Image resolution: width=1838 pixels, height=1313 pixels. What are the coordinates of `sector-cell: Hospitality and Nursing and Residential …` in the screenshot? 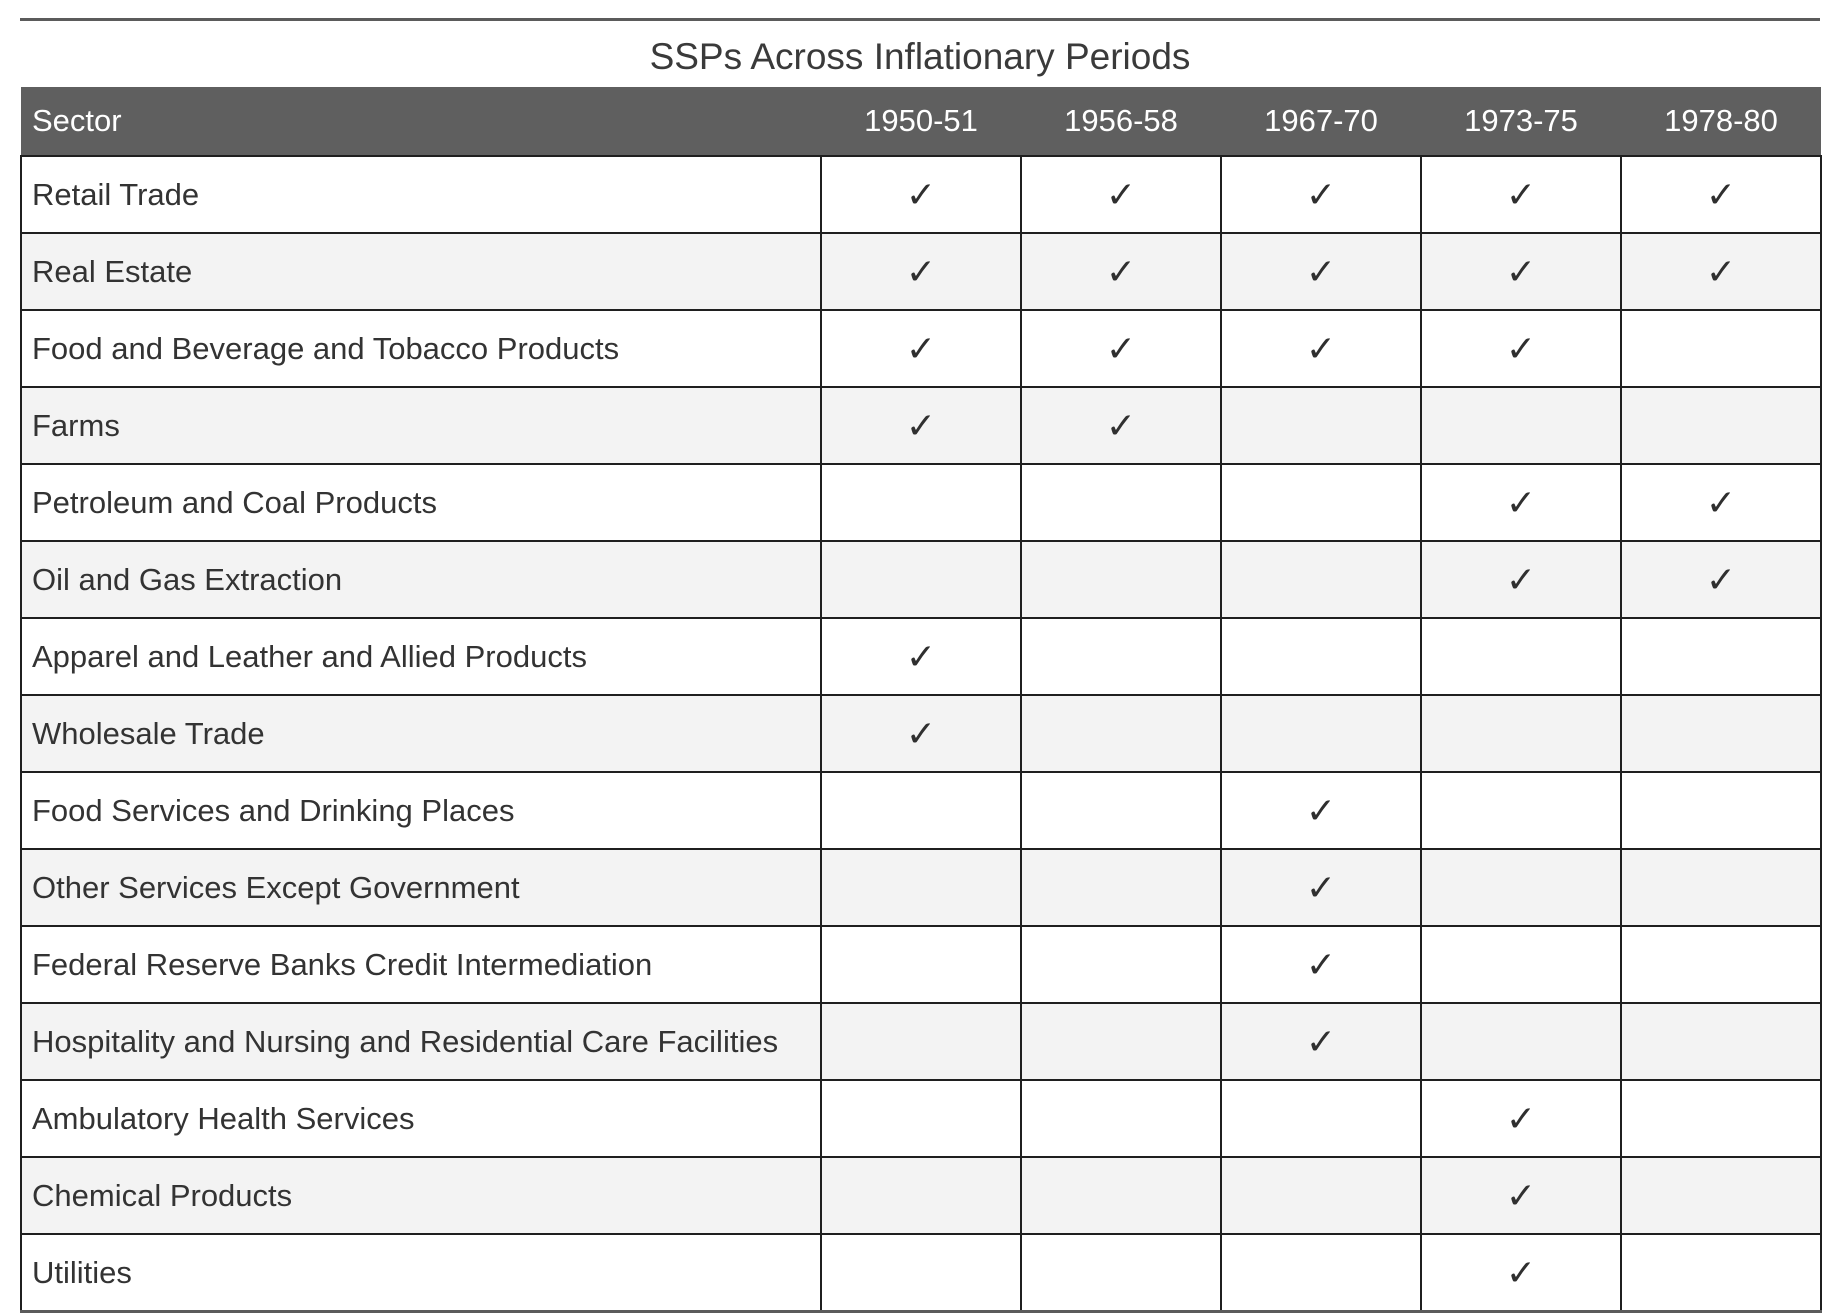 It's located at (421, 1041).